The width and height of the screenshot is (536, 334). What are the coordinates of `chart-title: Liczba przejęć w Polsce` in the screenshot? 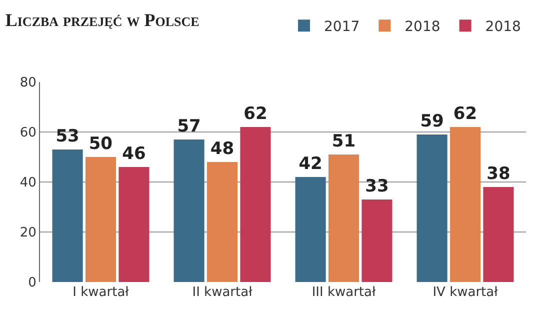 It's located at (102, 20).